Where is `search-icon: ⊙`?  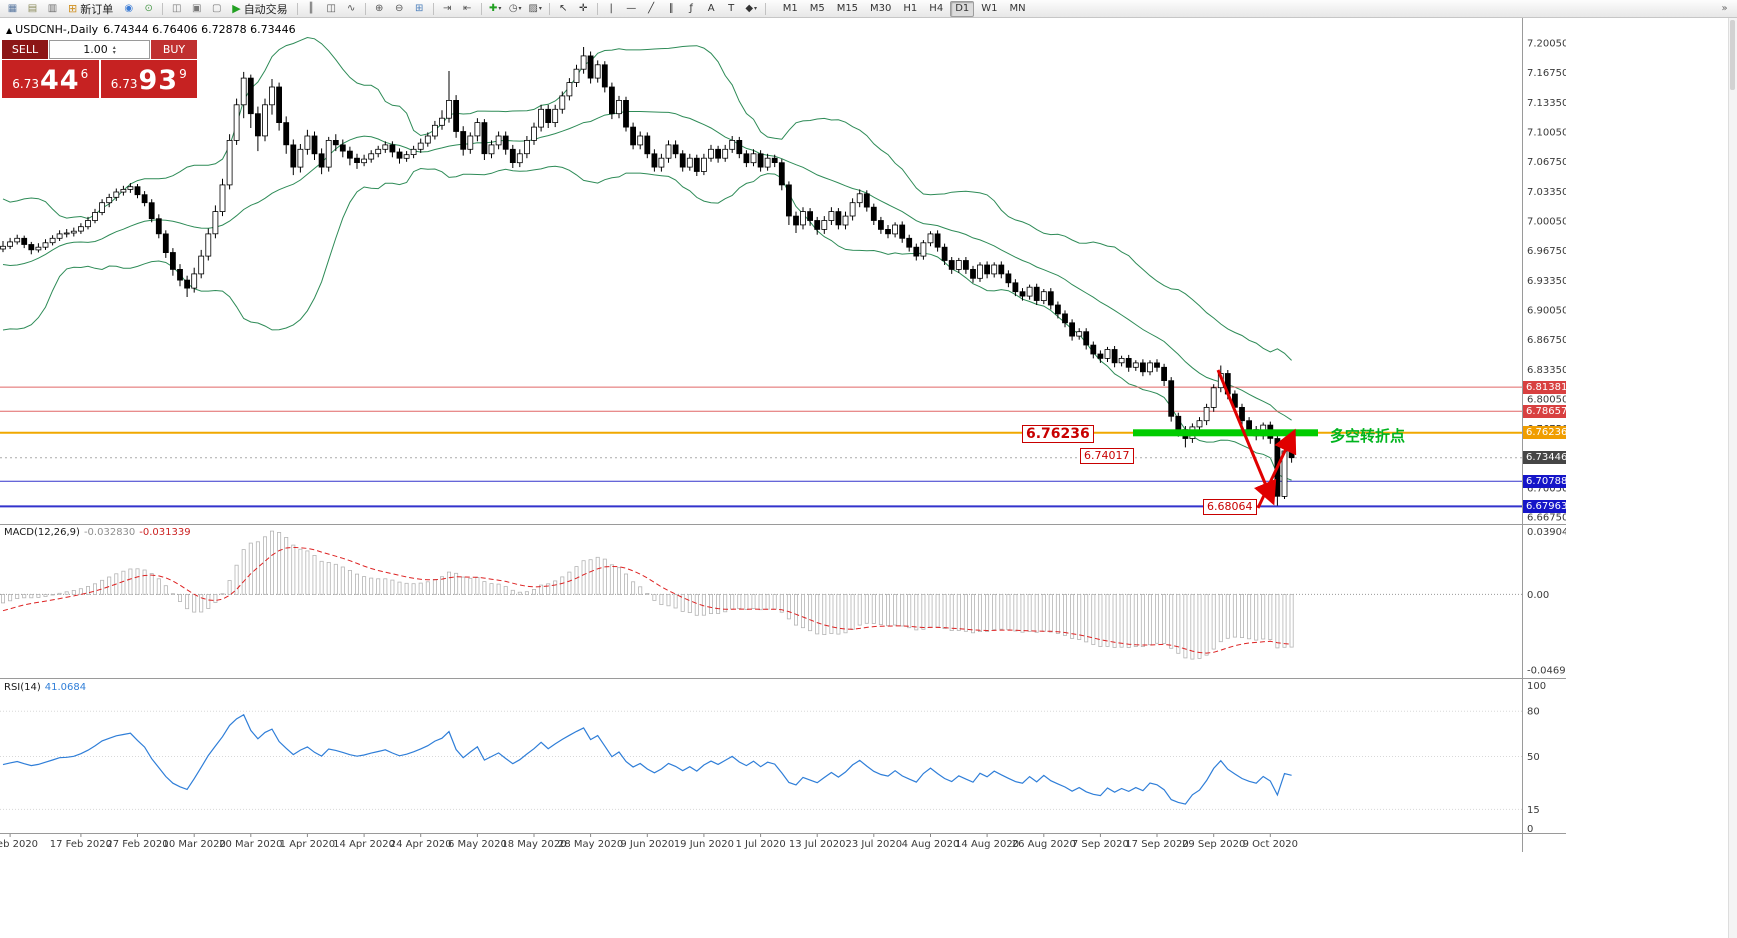
search-icon: ⊙ is located at coordinates (148, 8).